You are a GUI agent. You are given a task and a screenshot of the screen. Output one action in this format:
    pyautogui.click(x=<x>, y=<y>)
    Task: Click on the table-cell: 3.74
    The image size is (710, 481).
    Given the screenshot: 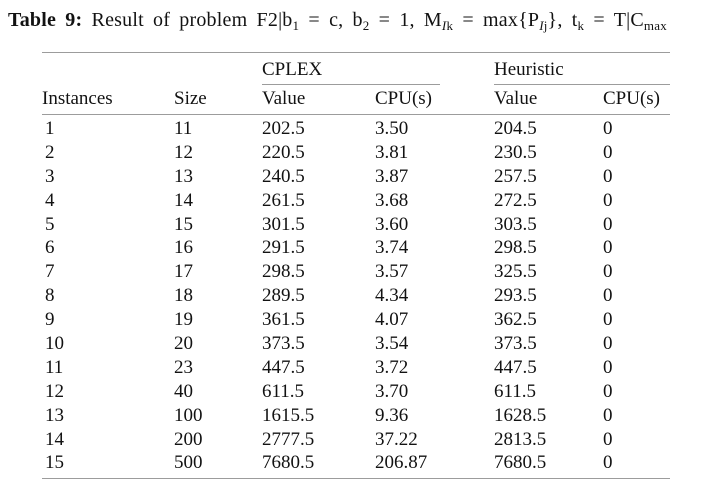 What is the action you would take?
    pyautogui.click(x=392, y=248)
    